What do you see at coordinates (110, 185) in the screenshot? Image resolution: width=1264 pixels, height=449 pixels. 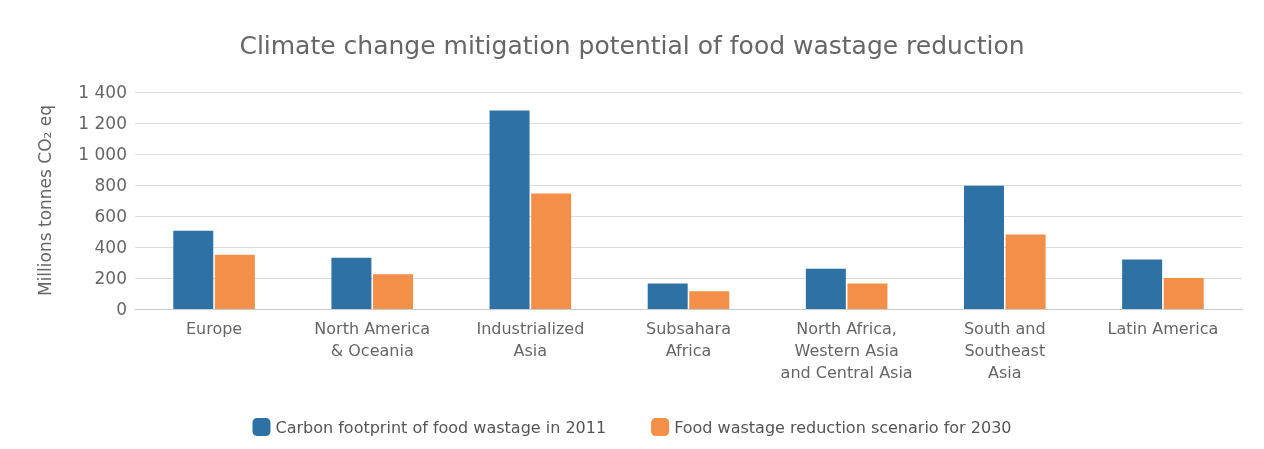 I see `y-tick-label: 800` at bounding box center [110, 185].